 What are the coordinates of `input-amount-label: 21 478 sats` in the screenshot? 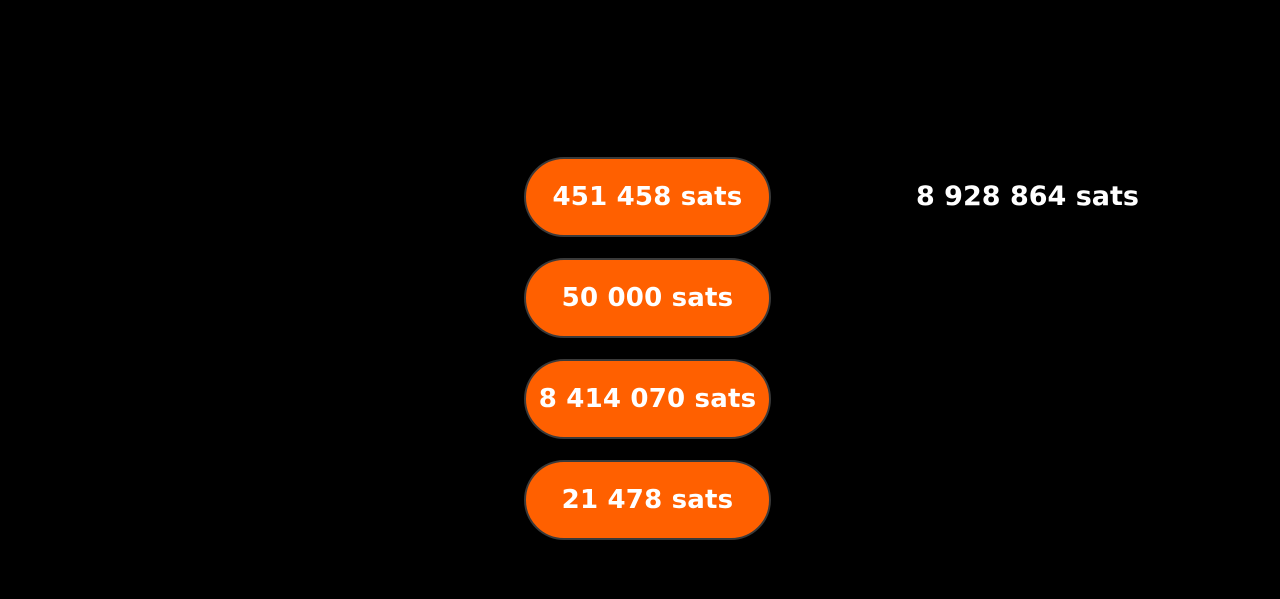 It's located at (647, 500).